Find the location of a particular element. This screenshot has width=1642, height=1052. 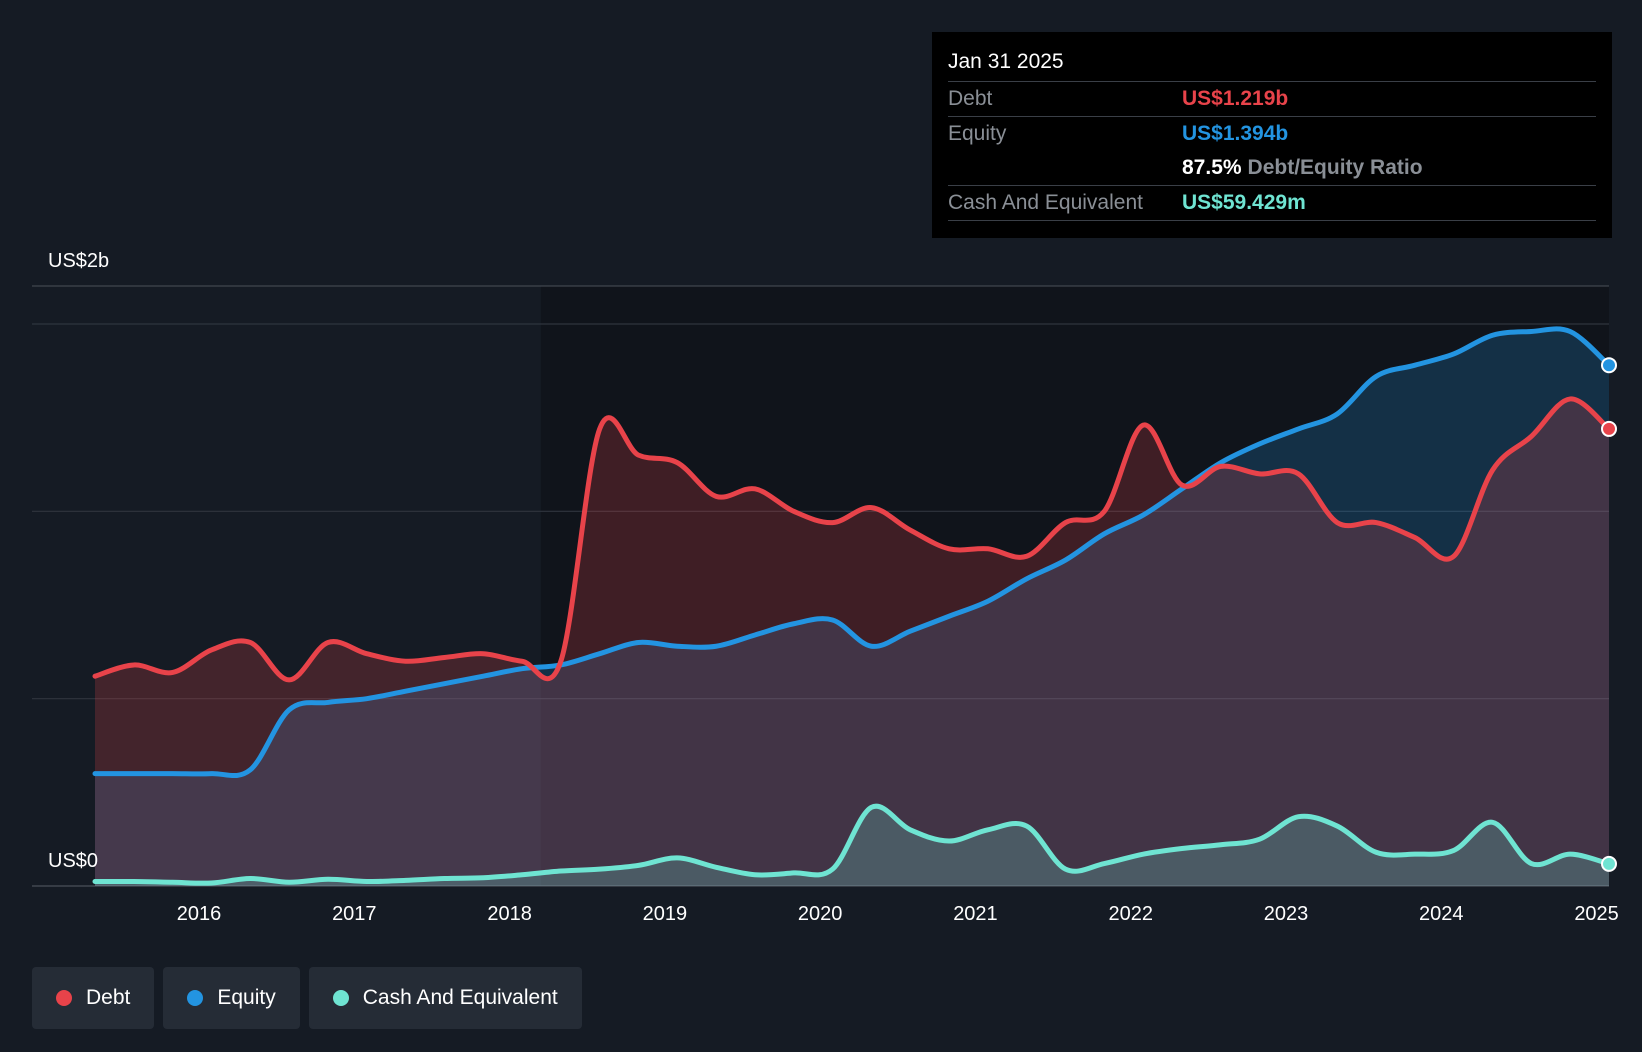

tooltip-ratio-label: Debt/Equity Ratio is located at coordinates (1335, 167).